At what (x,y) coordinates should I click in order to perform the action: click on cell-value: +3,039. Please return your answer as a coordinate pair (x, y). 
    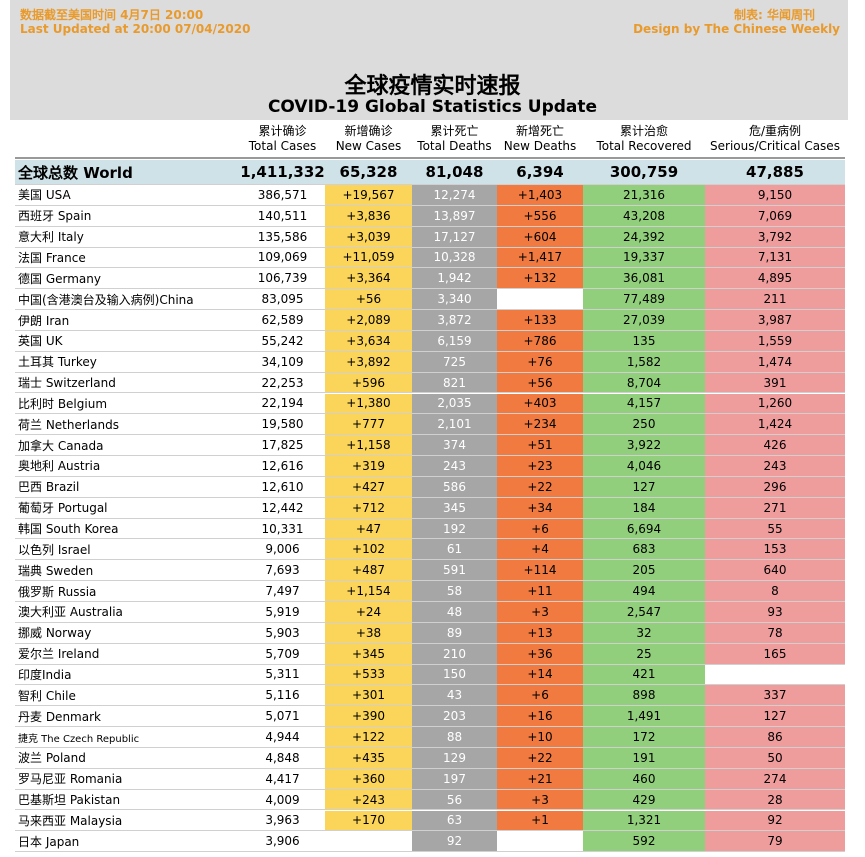
    Looking at the image, I should click on (368, 237).